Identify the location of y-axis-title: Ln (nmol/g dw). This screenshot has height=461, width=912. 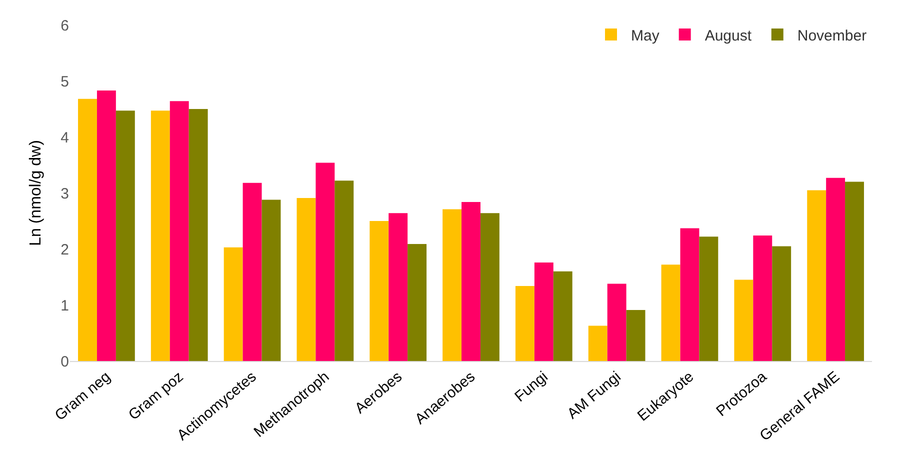
(36, 193).